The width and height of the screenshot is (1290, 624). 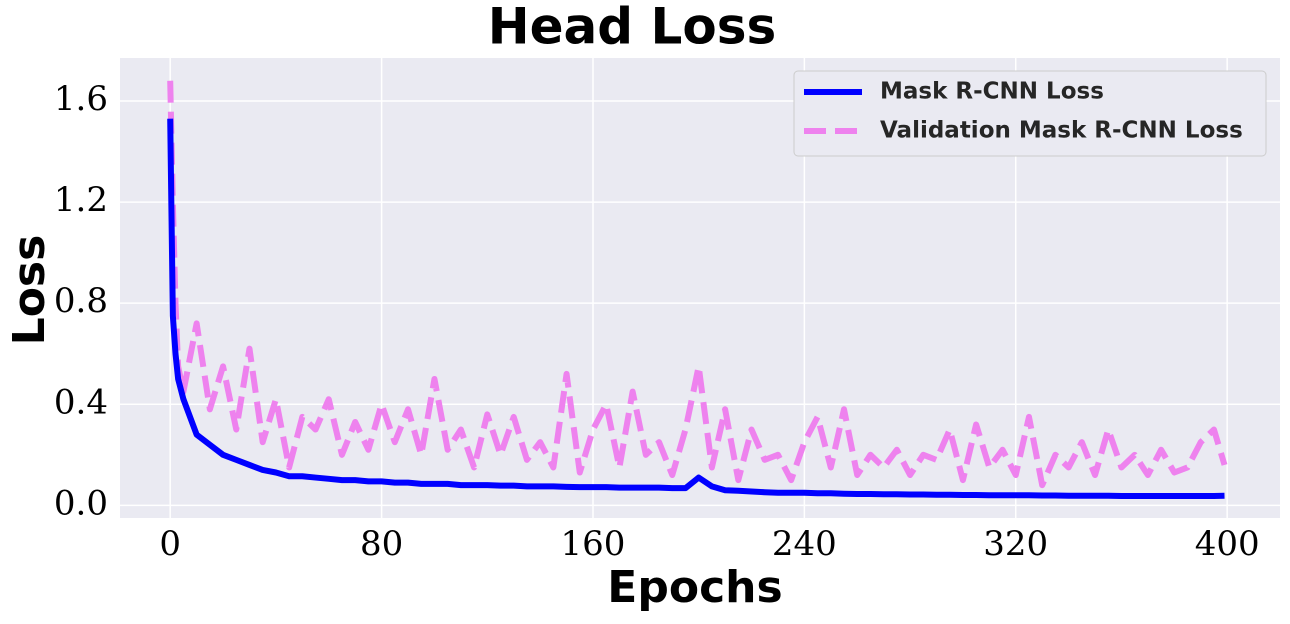 I want to click on y-tick-label: 1.6, so click(x=81, y=99).